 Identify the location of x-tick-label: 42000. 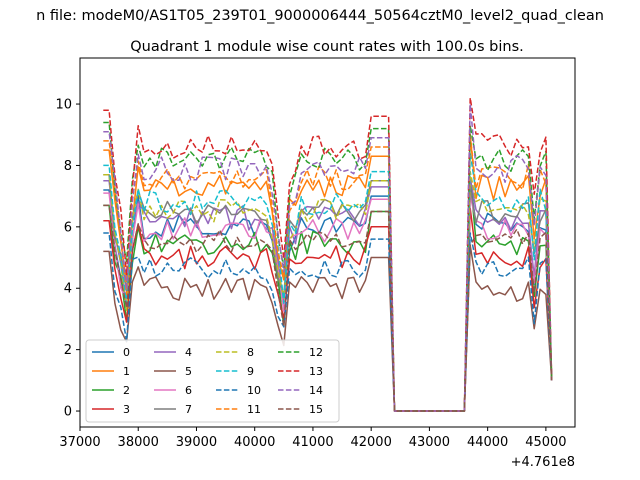
(370, 442).